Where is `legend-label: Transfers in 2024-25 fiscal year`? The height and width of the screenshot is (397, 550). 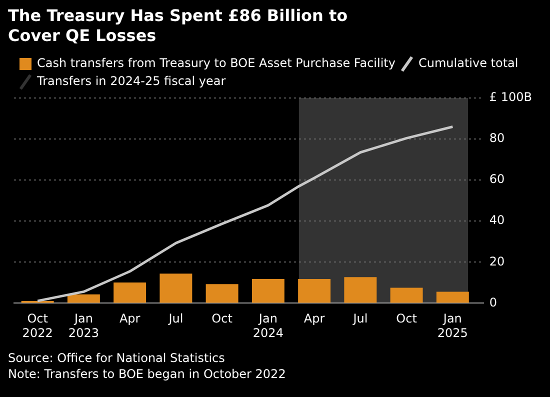 legend-label: Transfers in 2024-25 fiscal year is located at coordinates (131, 81).